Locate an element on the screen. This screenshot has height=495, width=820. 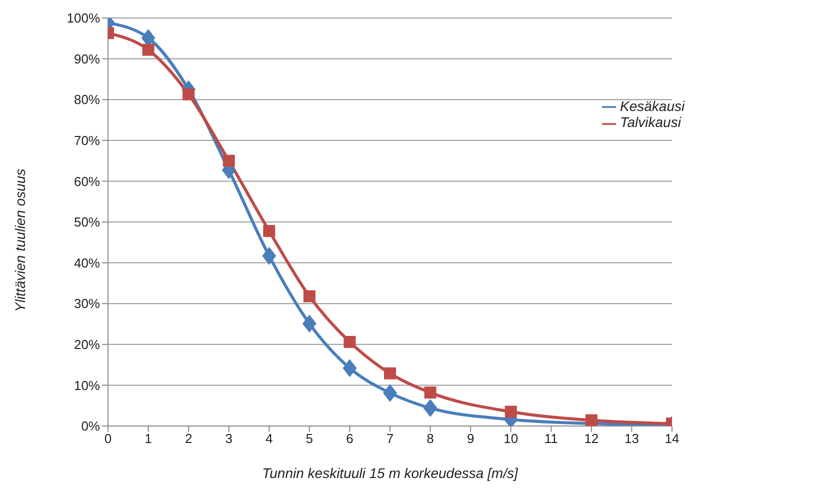
x-tick-label: 9 is located at coordinates (470, 438).